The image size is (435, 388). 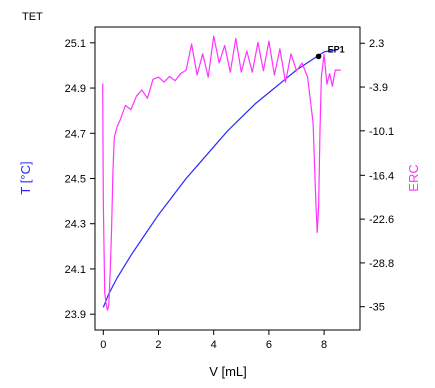 I want to click on y2-tick-label: -28.8, so click(x=381, y=264).